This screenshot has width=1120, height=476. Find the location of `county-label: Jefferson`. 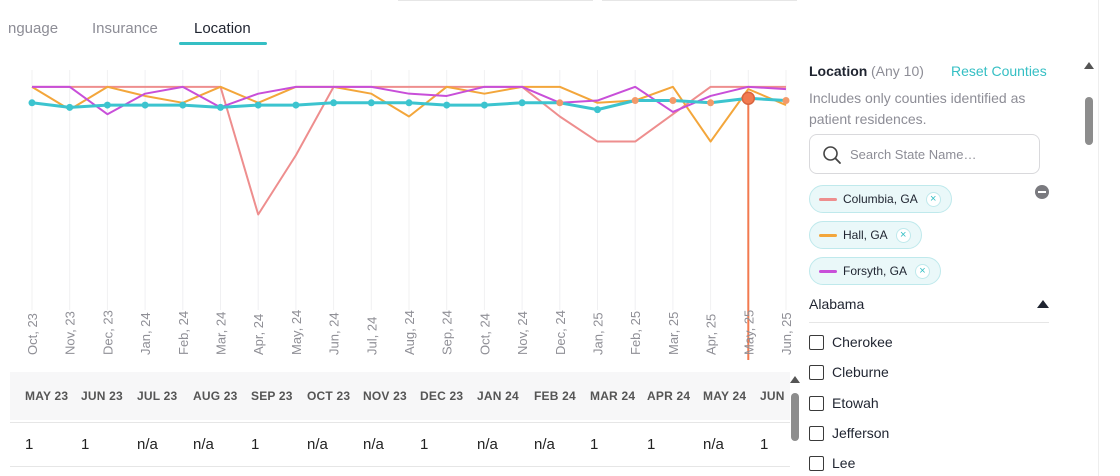

county-label: Jefferson is located at coordinates (861, 433).